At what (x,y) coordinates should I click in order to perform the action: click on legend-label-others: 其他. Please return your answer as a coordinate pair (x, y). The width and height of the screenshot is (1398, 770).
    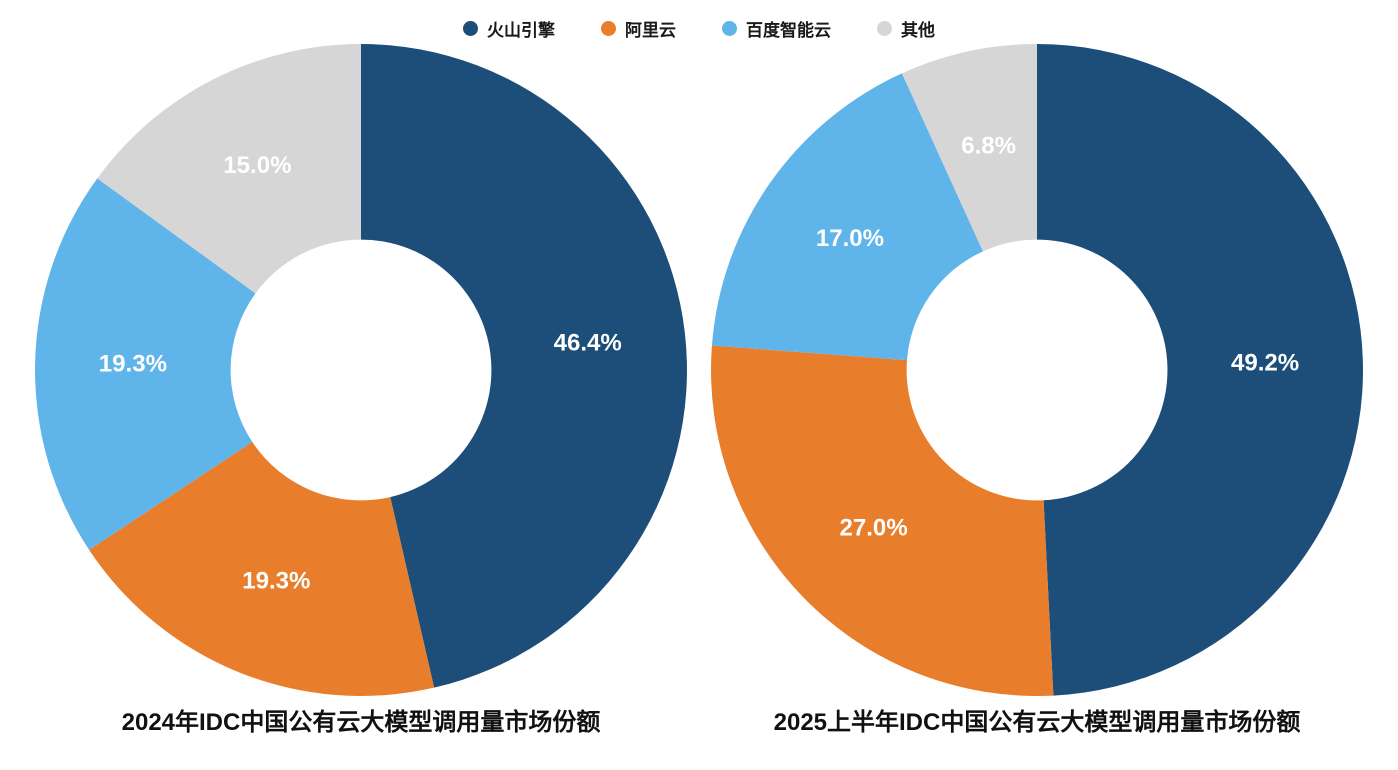
    Looking at the image, I should click on (918, 30).